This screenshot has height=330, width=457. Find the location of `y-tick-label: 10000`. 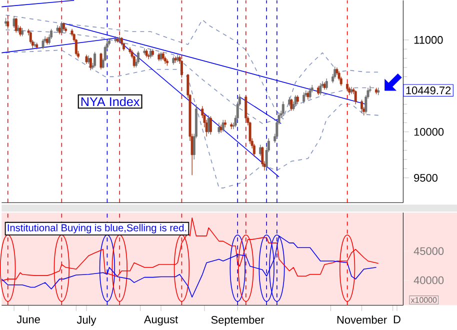

y-tick-label: 10000 is located at coordinates (429, 132).